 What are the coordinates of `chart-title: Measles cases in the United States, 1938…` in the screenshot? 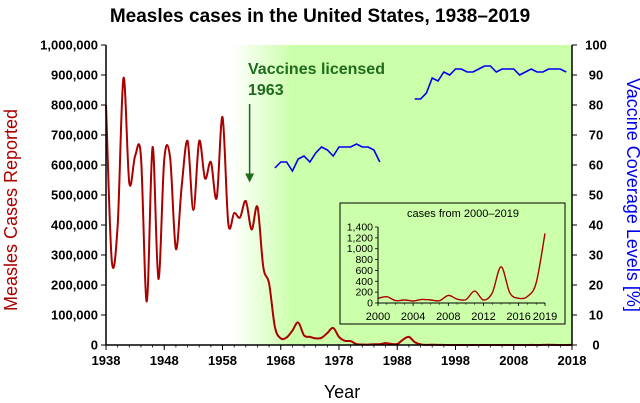 It's located at (320, 16).